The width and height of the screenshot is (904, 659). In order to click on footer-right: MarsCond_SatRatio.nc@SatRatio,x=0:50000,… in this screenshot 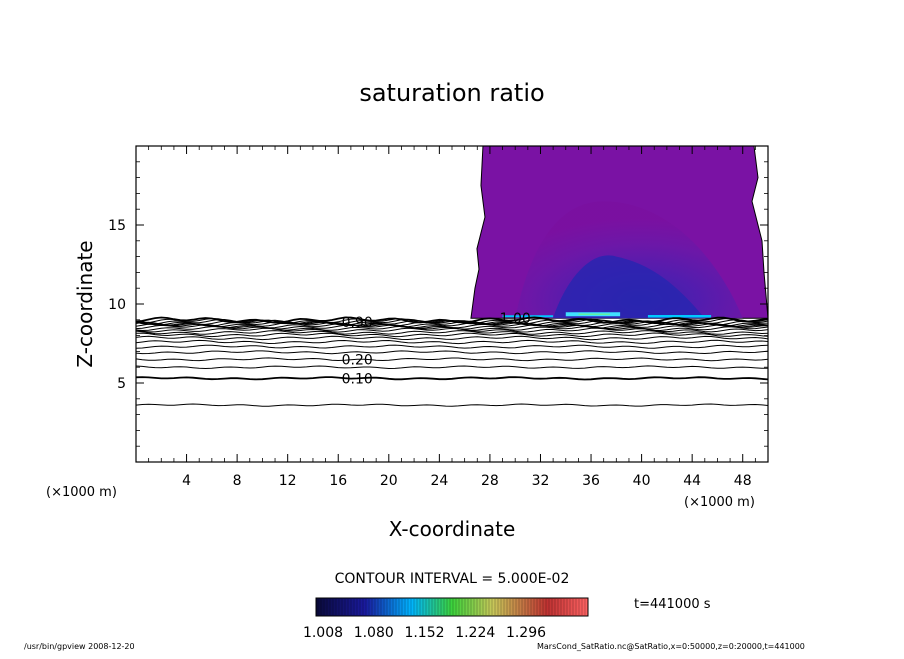, I will do `click(671, 646)`.